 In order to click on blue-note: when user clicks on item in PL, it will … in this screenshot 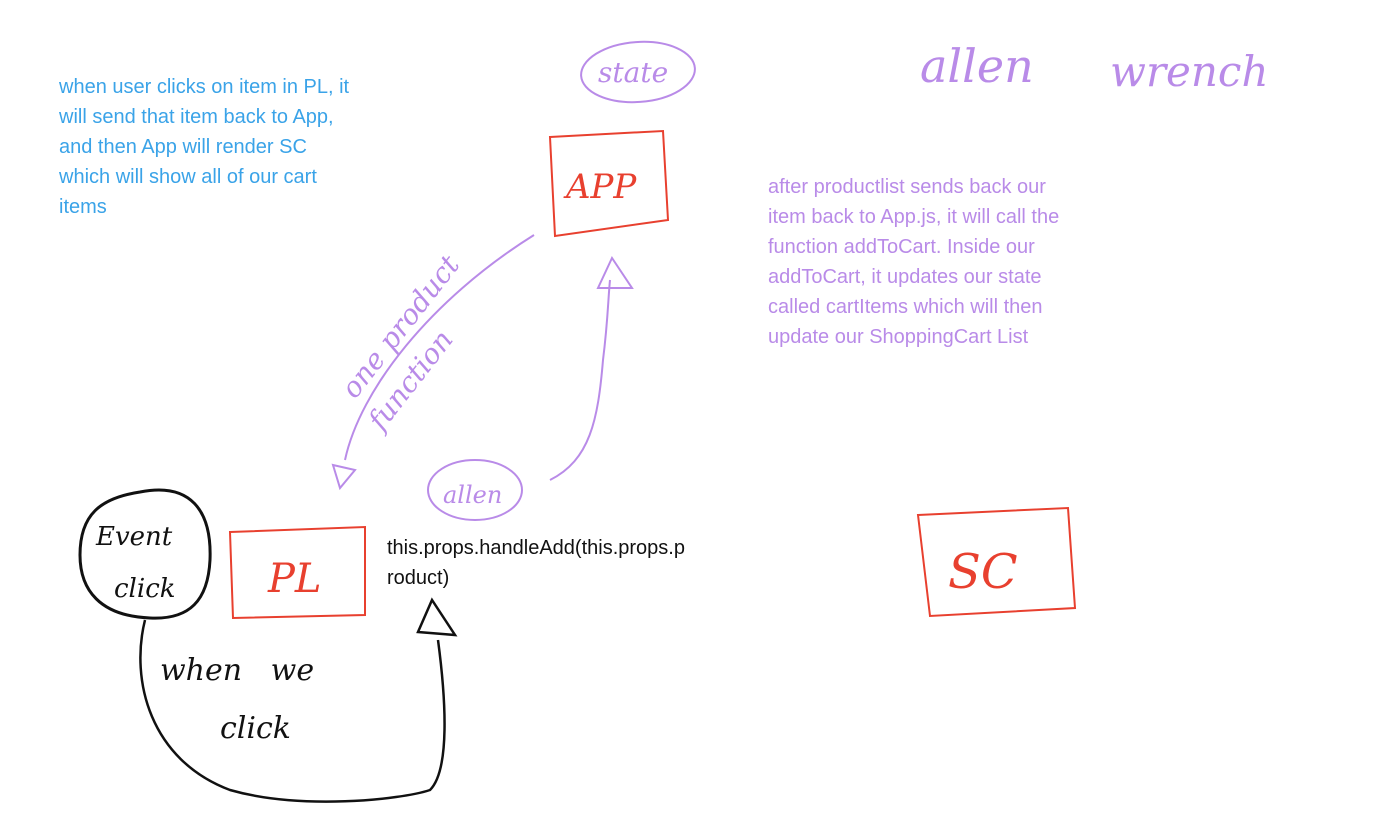, I will do `click(204, 147)`.